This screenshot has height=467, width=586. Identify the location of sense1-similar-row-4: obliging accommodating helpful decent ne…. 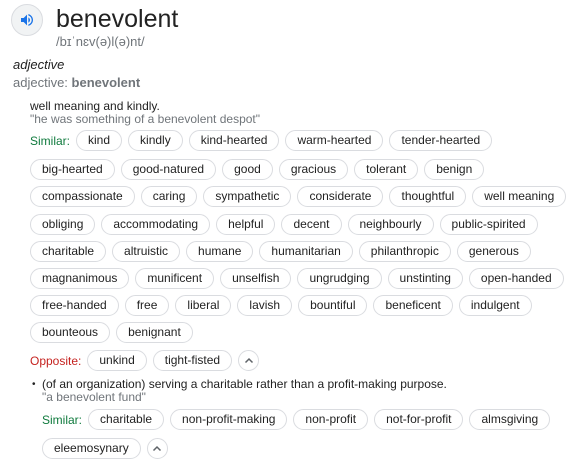
(287, 224).